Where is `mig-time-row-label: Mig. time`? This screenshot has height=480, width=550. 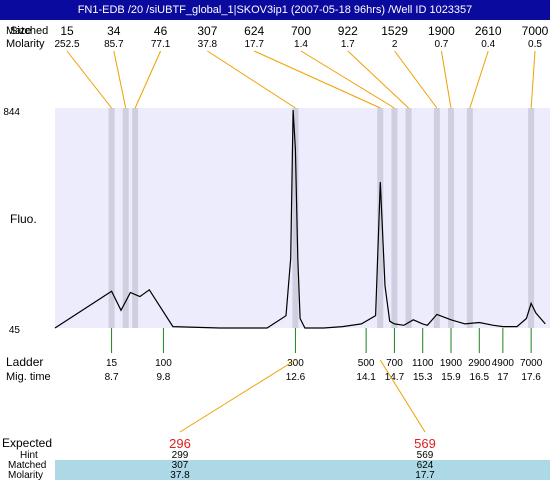
mig-time-row-label: Mig. time is located at coordinates (28, 377).